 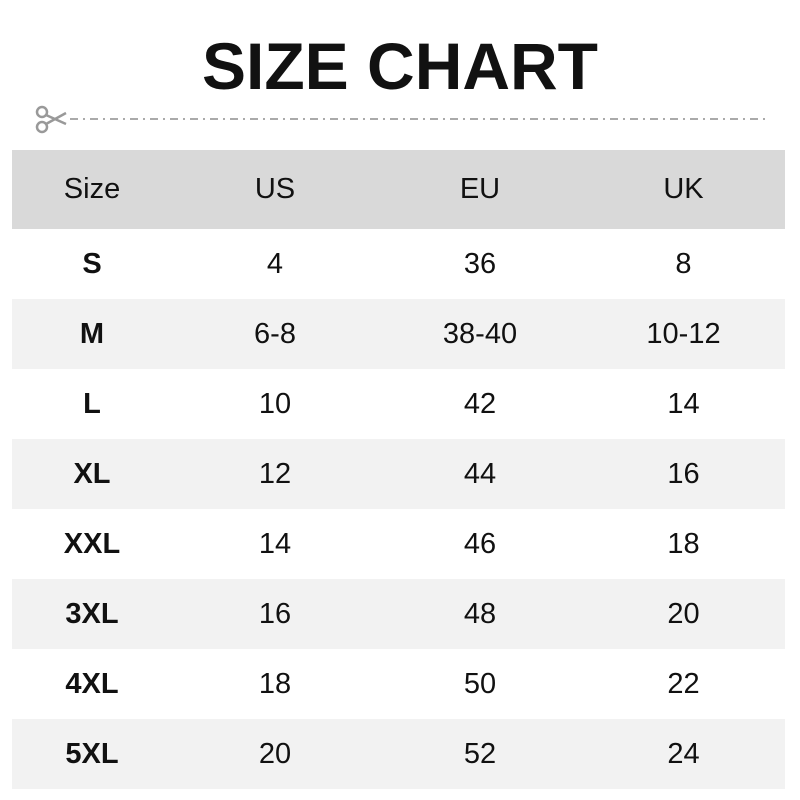 What do you see at coordinates (402, 119) in the screenshot?
I see `cut-line` at bounding box center [402, 119].